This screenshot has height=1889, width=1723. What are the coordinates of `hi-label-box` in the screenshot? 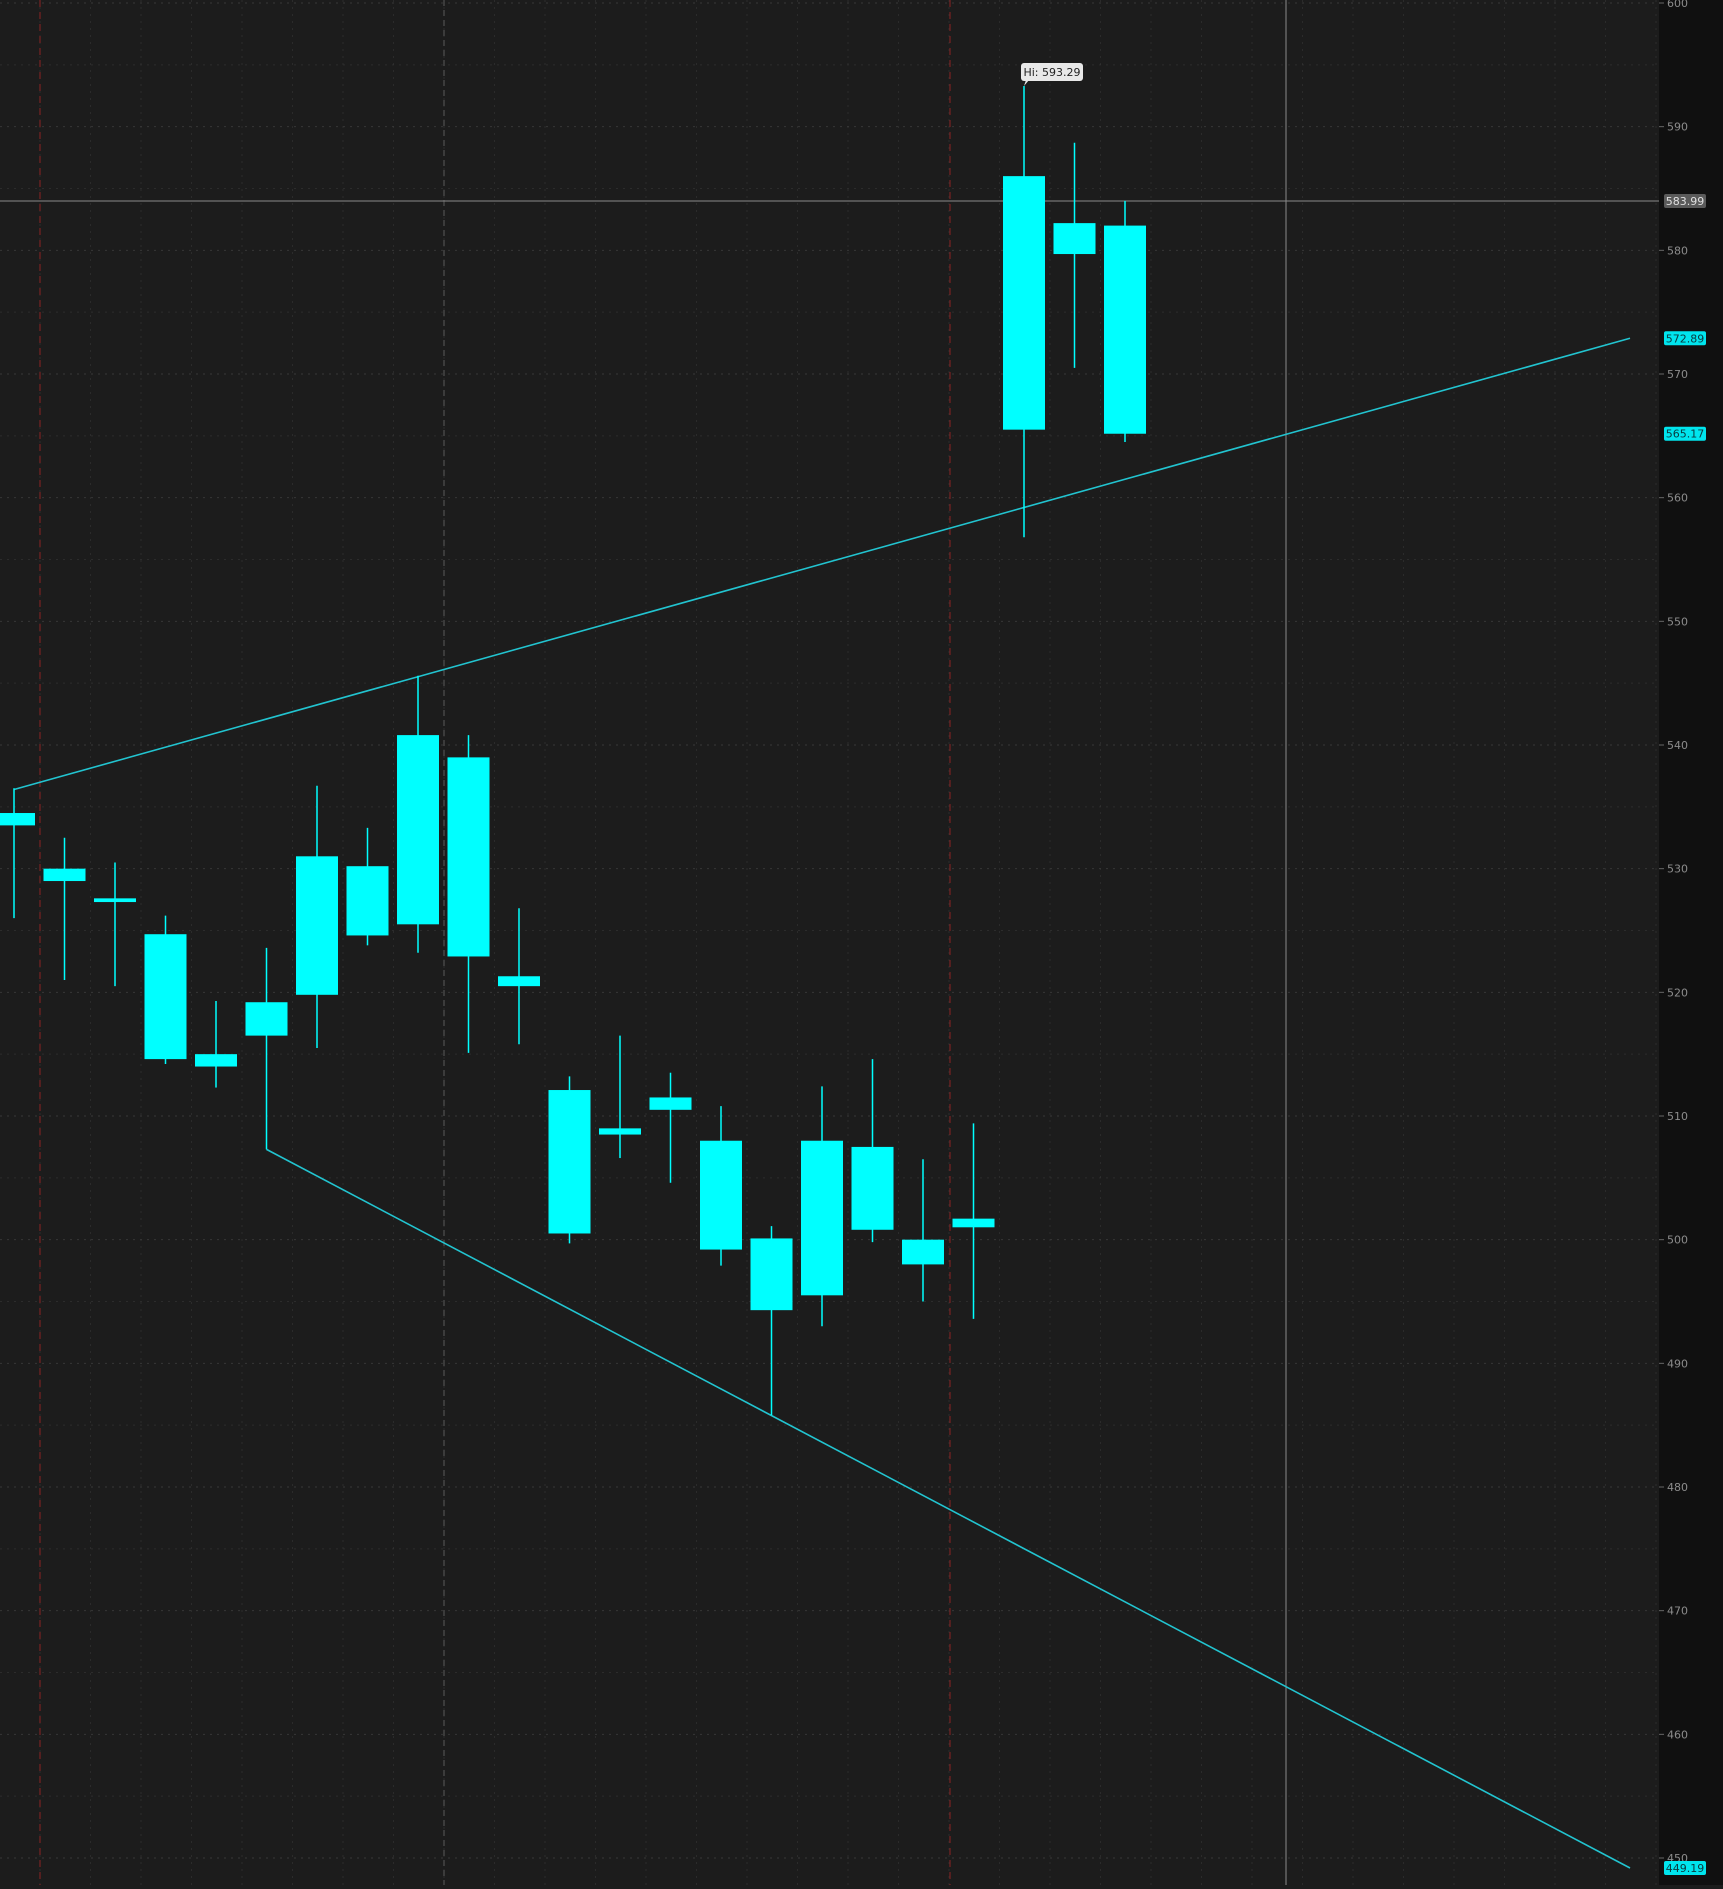 It's located at (1052, 71).